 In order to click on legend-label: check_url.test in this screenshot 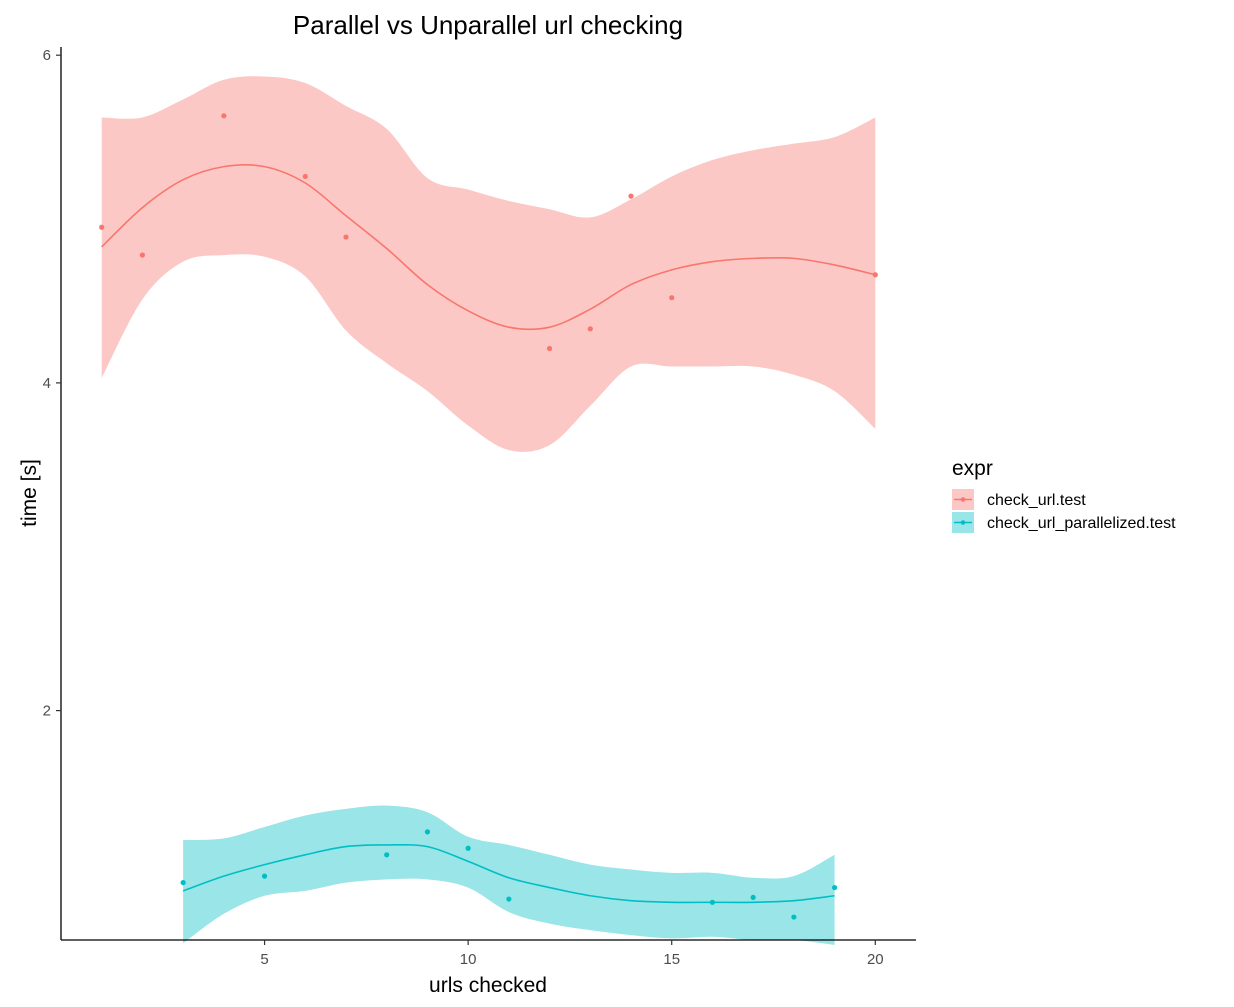, I will do `click(1036, 500)`.